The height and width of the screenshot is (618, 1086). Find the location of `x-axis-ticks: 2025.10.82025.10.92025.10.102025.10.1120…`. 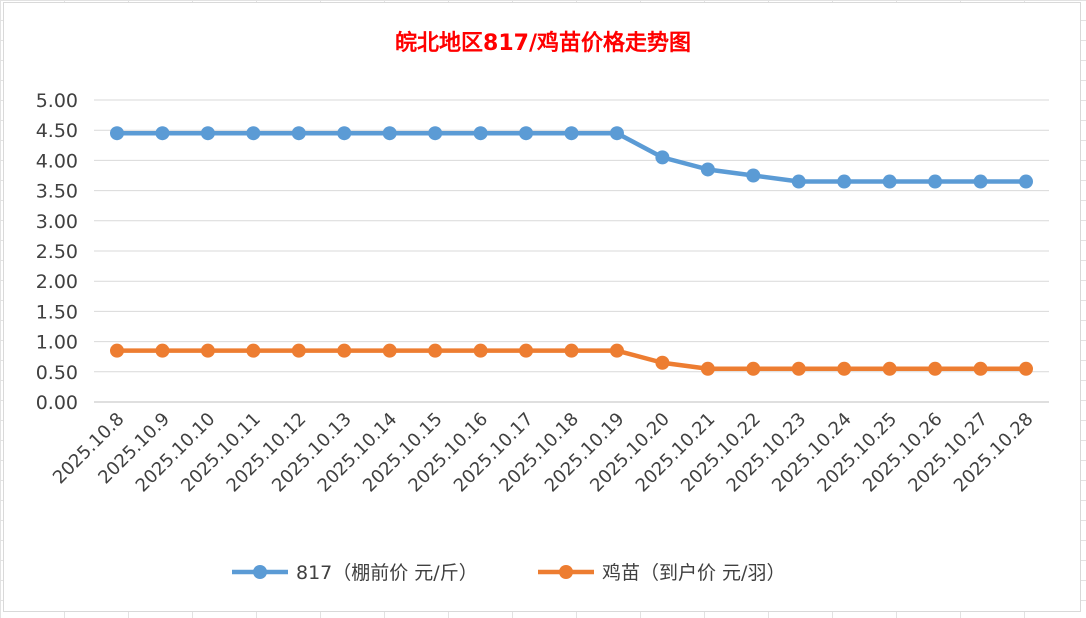

x-axis-ticks: 2025.10.82025.10.92025.10.102025.10.1120… is located at coordinates (543, 453).